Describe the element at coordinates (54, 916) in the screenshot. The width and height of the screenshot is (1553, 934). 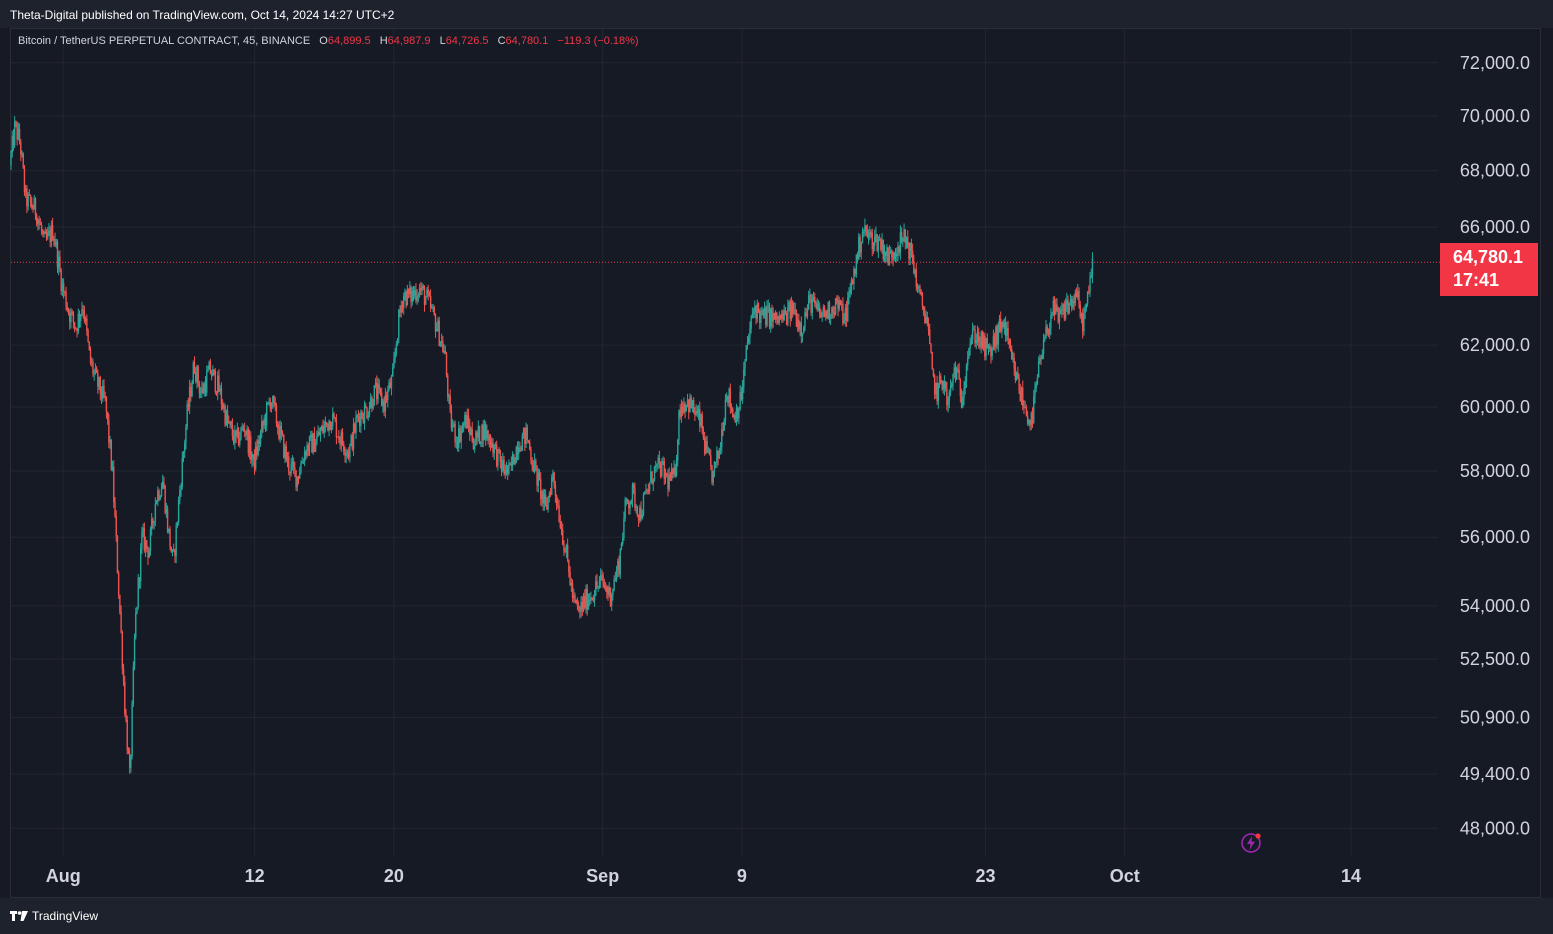
I see `tradingview-logo: TradingView` at that location.